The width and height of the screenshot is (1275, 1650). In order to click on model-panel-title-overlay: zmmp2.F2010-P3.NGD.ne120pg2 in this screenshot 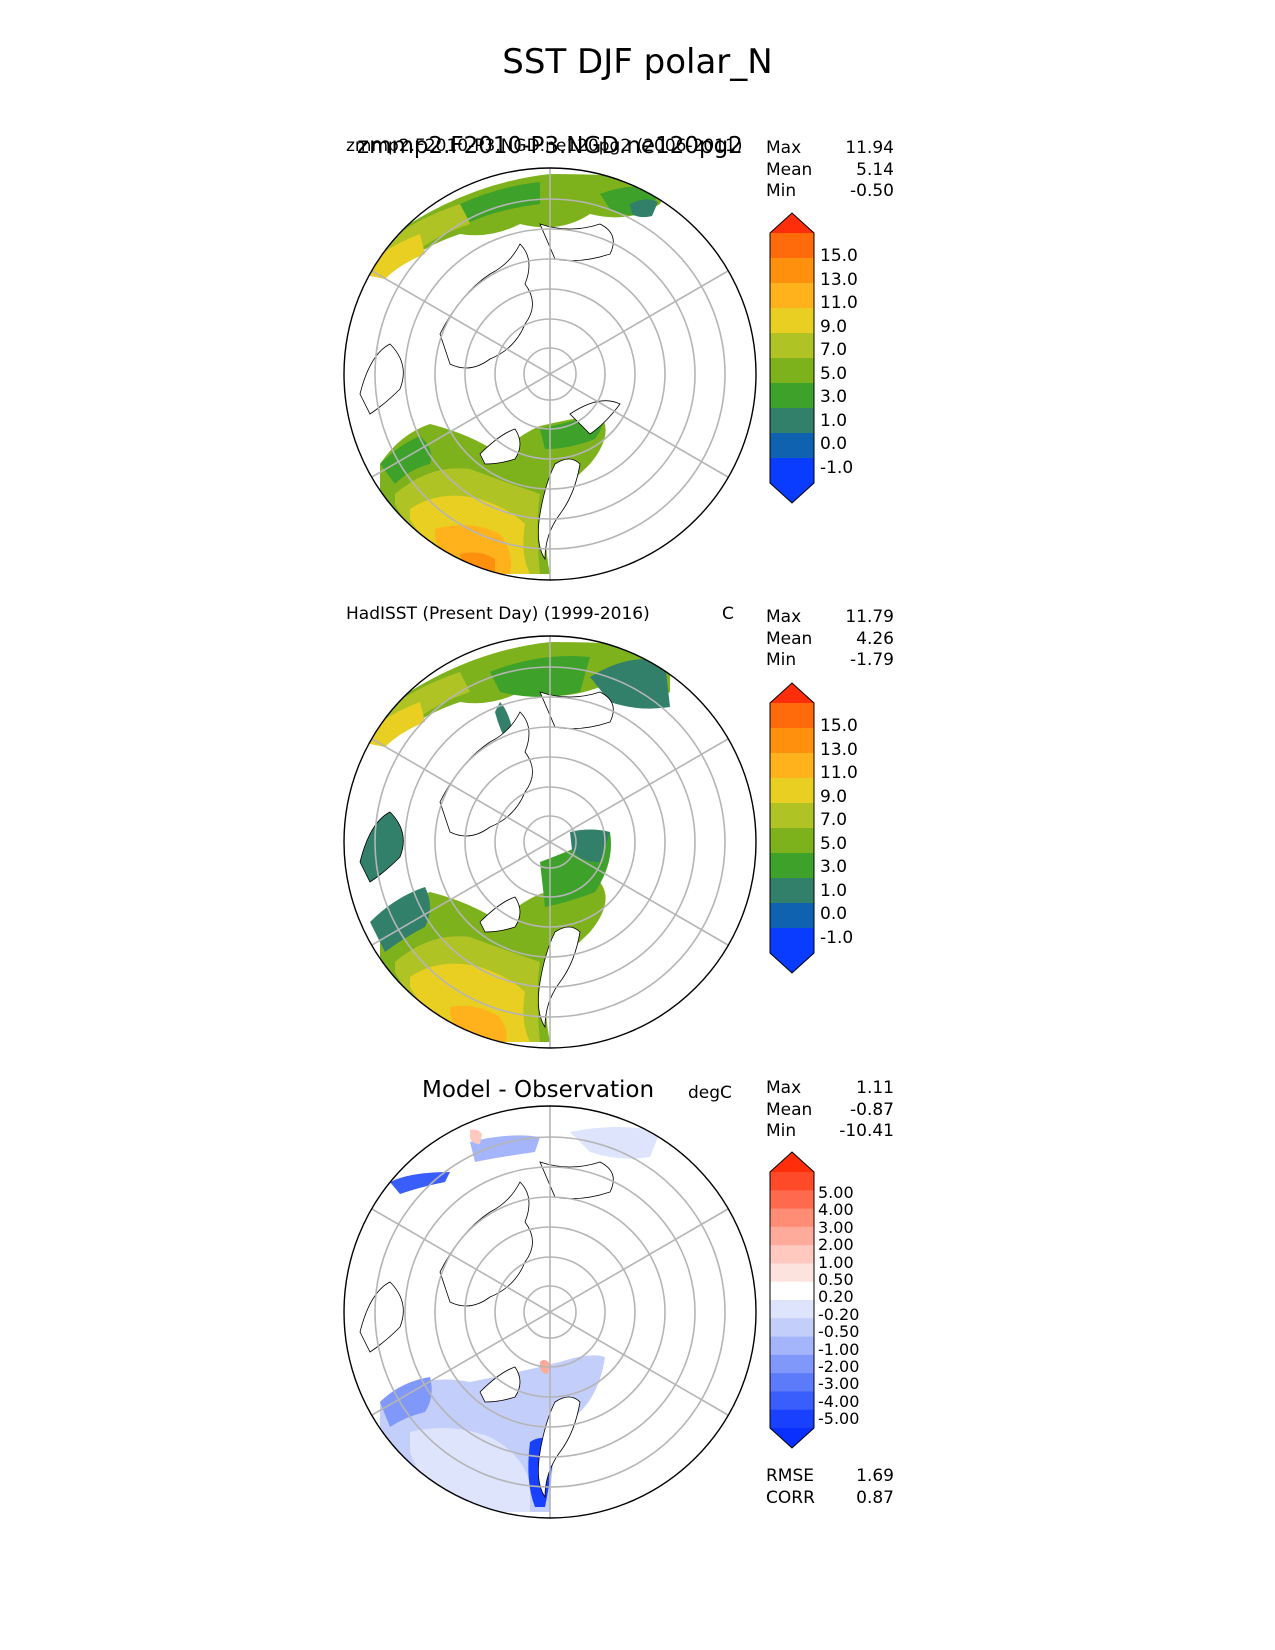, I will do `click(550, 146)`.